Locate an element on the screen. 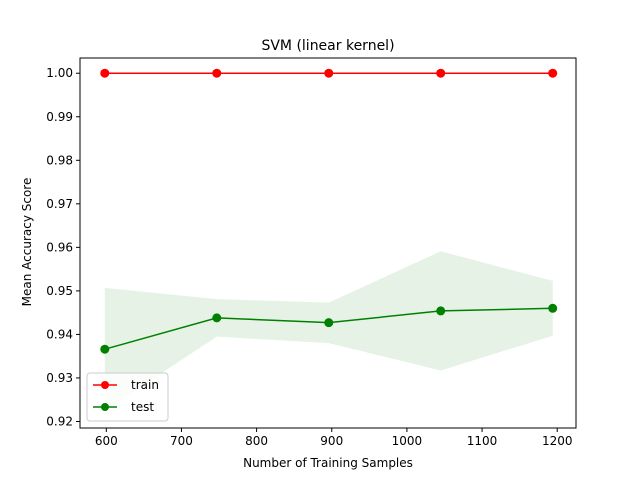  legend-label-test: test is located at coordinates (142, 407).